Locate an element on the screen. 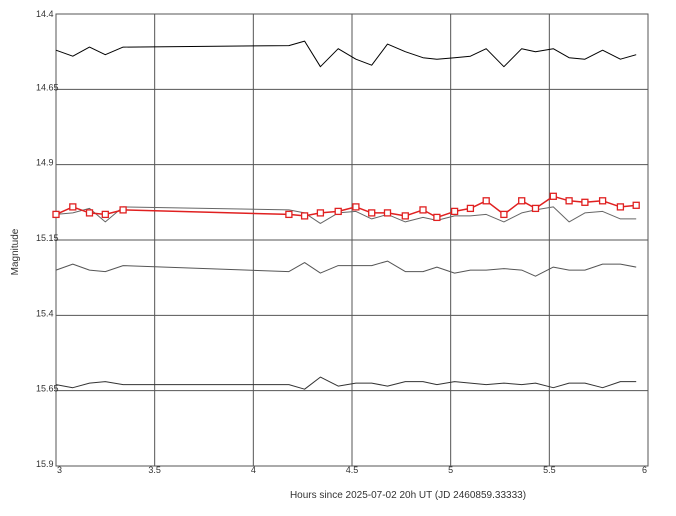  y-tick-label: 15.15 is located at coordinates (47, 238).